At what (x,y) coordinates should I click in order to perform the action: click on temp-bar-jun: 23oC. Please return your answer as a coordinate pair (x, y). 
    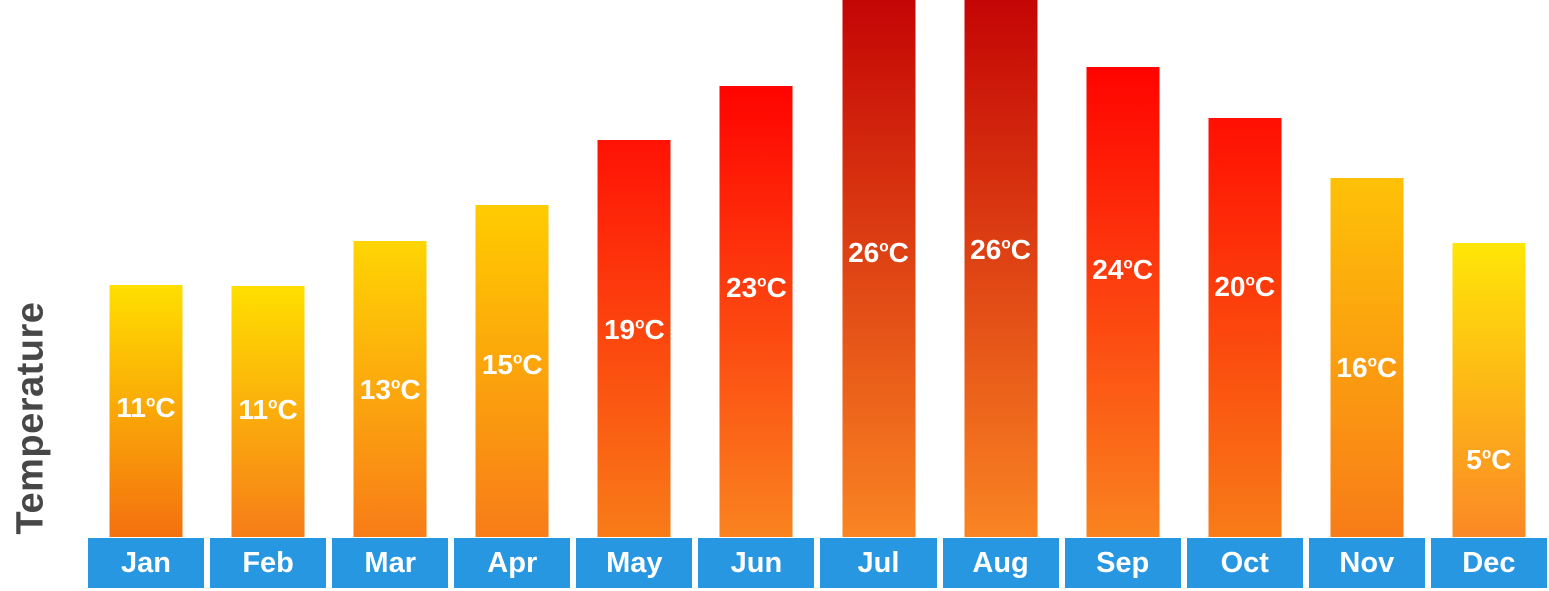
    Looking at the image, I should click on (756, 311).